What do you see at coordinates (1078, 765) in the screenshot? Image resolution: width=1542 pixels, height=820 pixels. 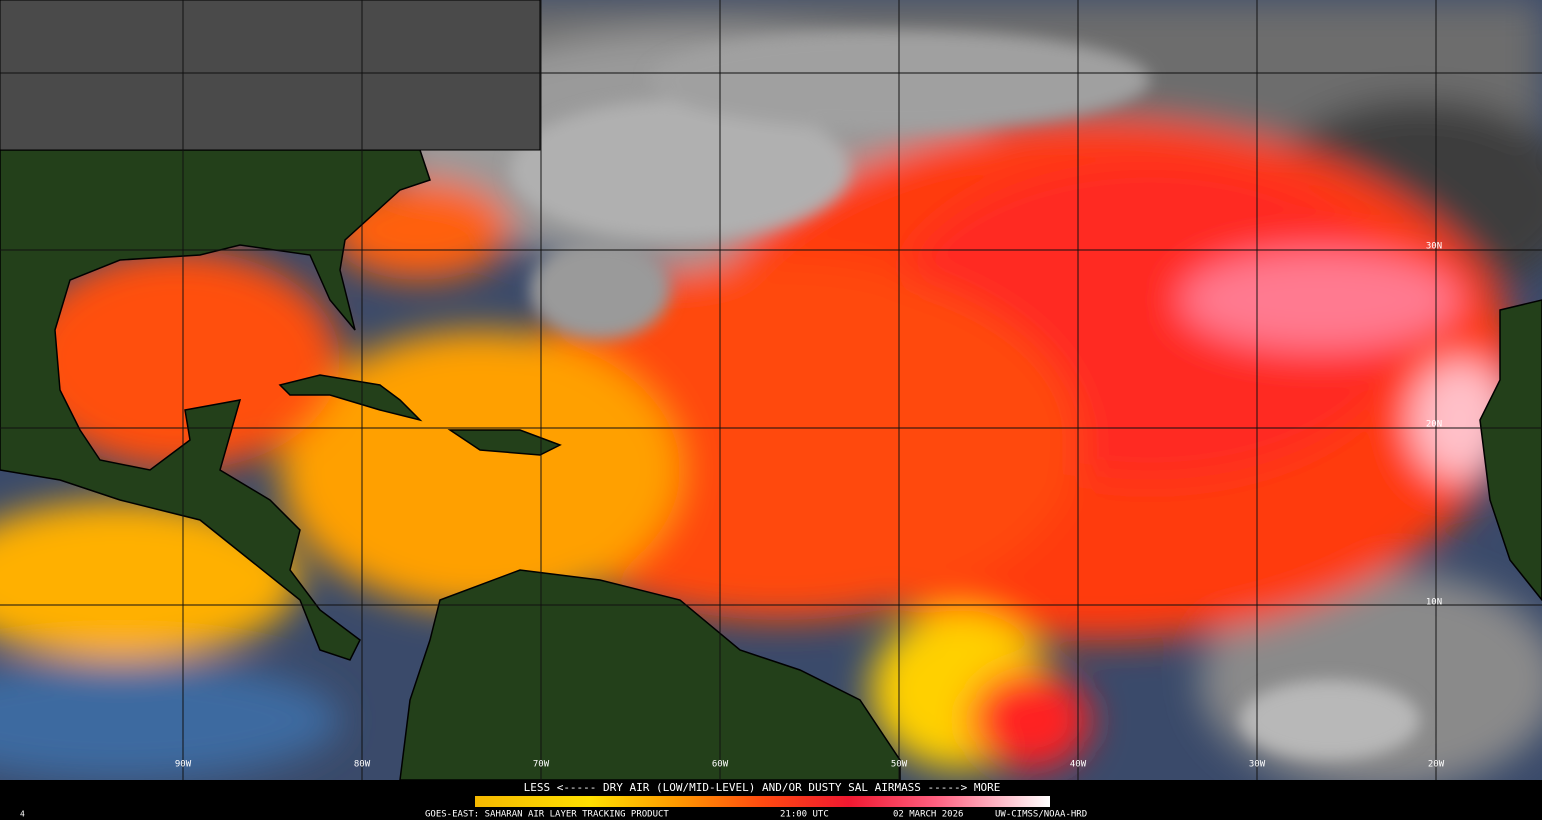 I see `longitude-label: 40W` at bounding box center [1078, 765].